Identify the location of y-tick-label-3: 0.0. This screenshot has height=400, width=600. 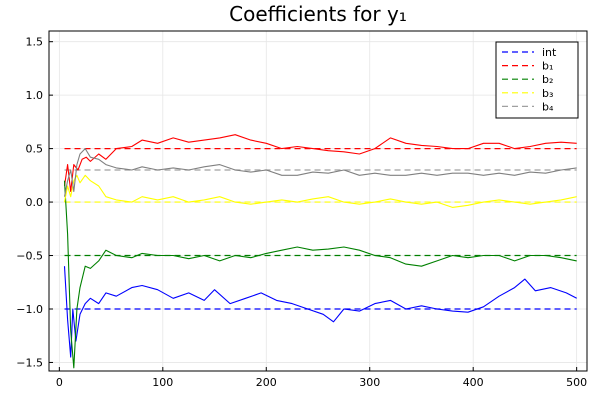
(35, 202).